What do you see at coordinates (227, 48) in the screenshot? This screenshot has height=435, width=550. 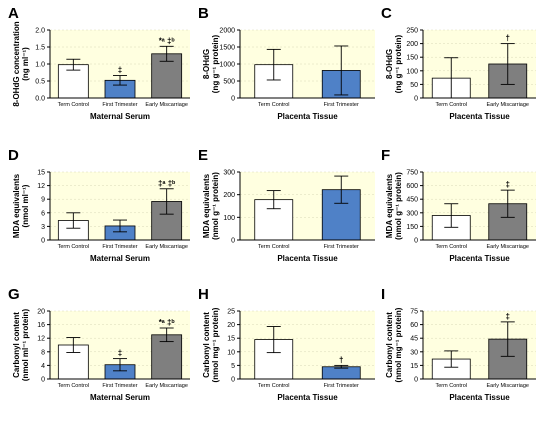 I see `y-tick-label: 1500` at bounding box center [227, 48].